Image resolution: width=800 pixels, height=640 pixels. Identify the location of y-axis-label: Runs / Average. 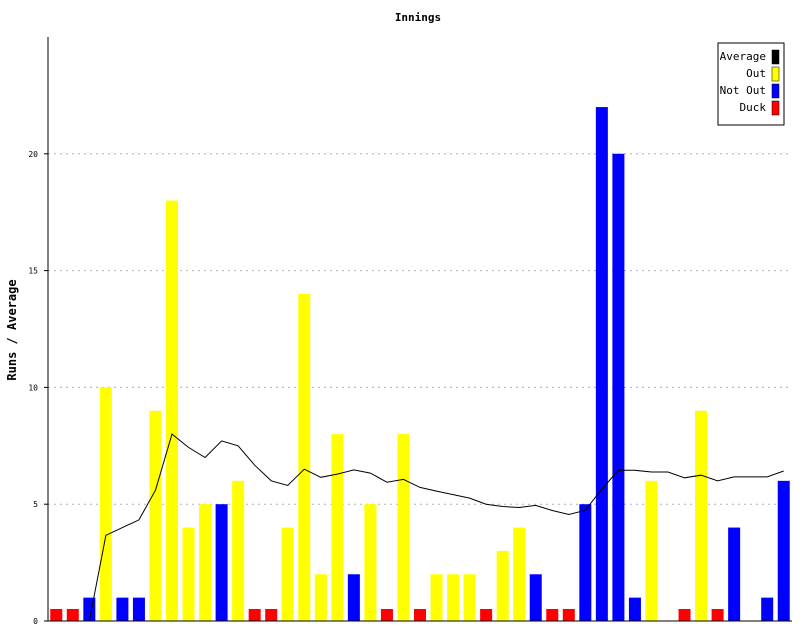
(12, 329).